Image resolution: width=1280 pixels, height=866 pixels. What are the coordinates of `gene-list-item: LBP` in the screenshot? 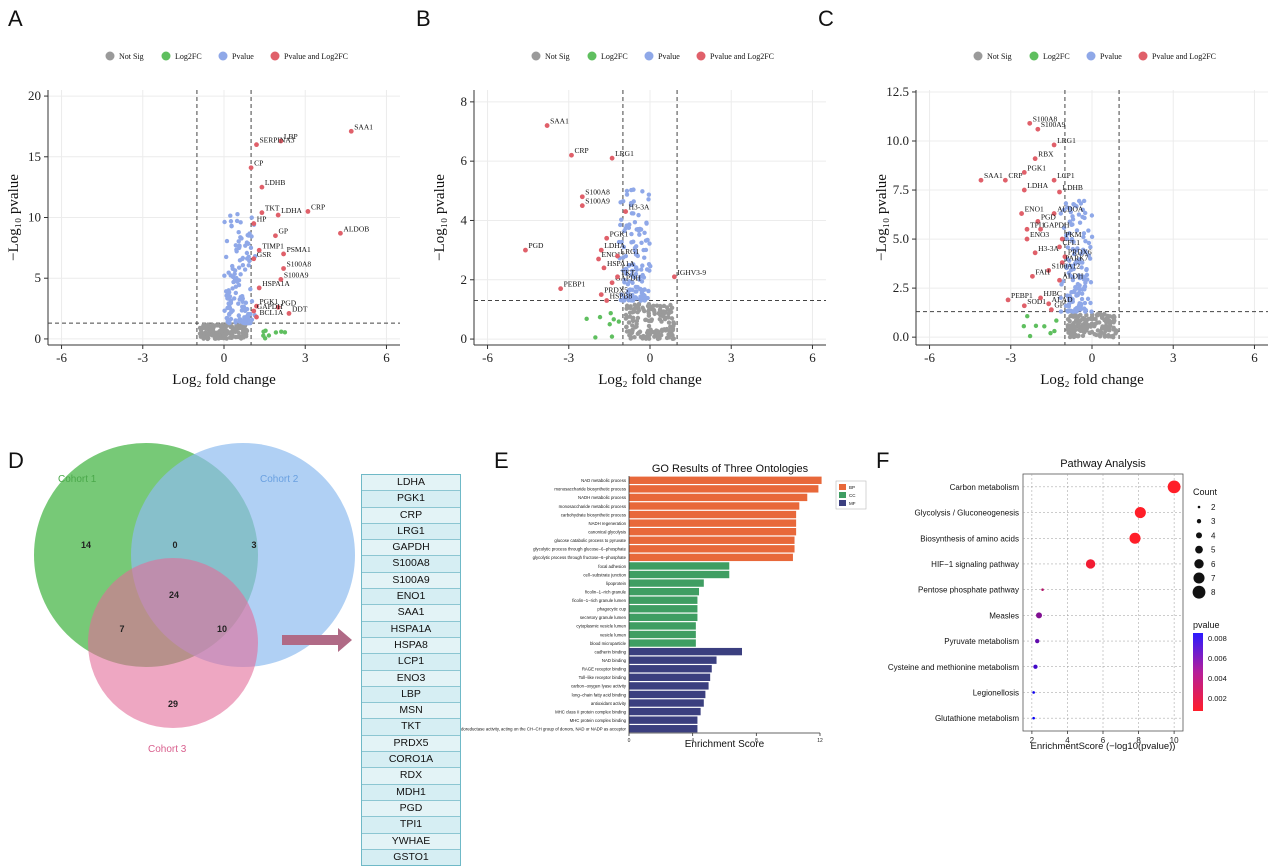 It's located at (411, 695).